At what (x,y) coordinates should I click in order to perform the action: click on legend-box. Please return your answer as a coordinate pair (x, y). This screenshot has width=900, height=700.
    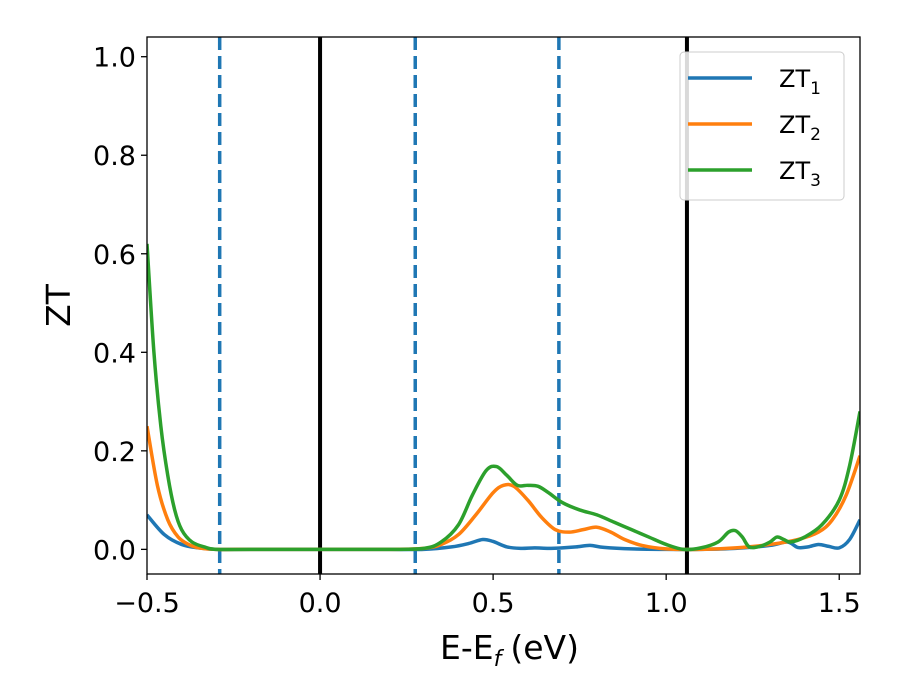
    Looking at the image, I should click on (762, 126).